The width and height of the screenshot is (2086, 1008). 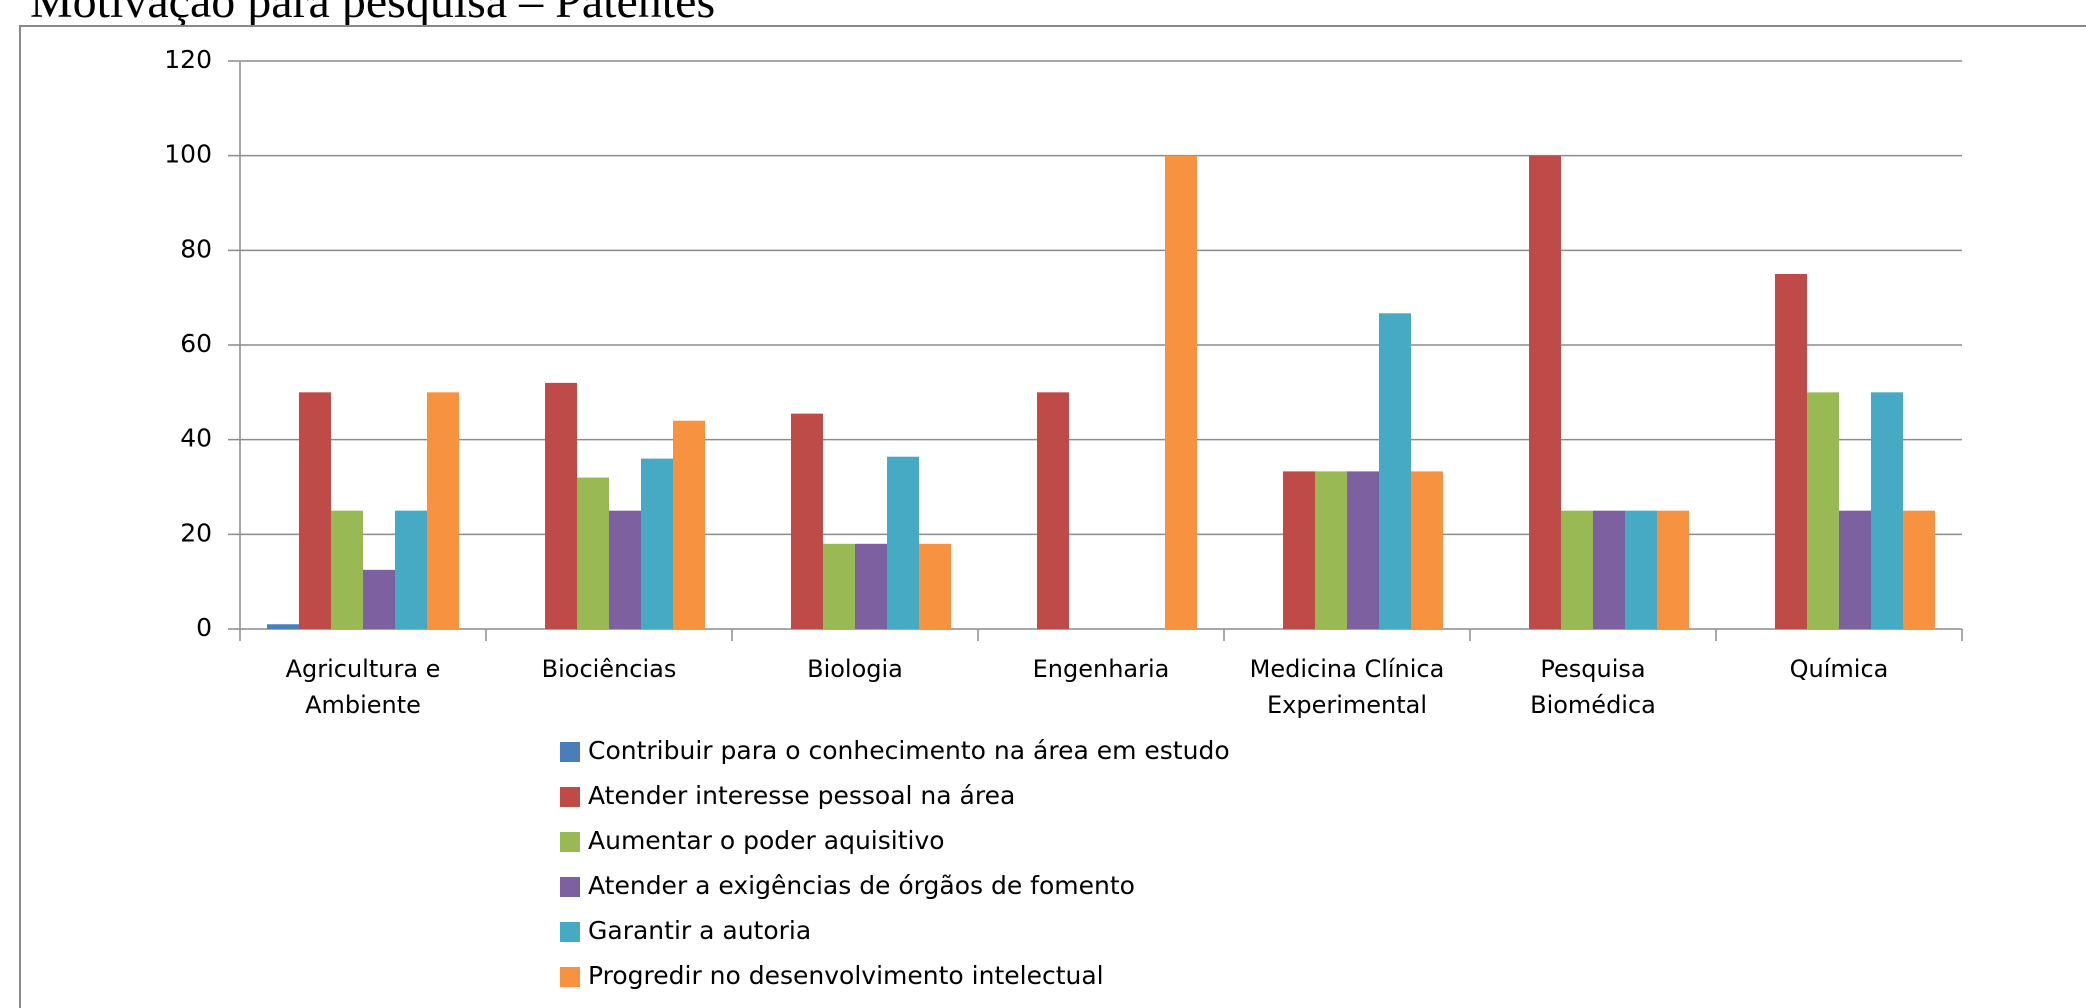 I want to click on y-tick-label: 20, so click(x=196, y=532).